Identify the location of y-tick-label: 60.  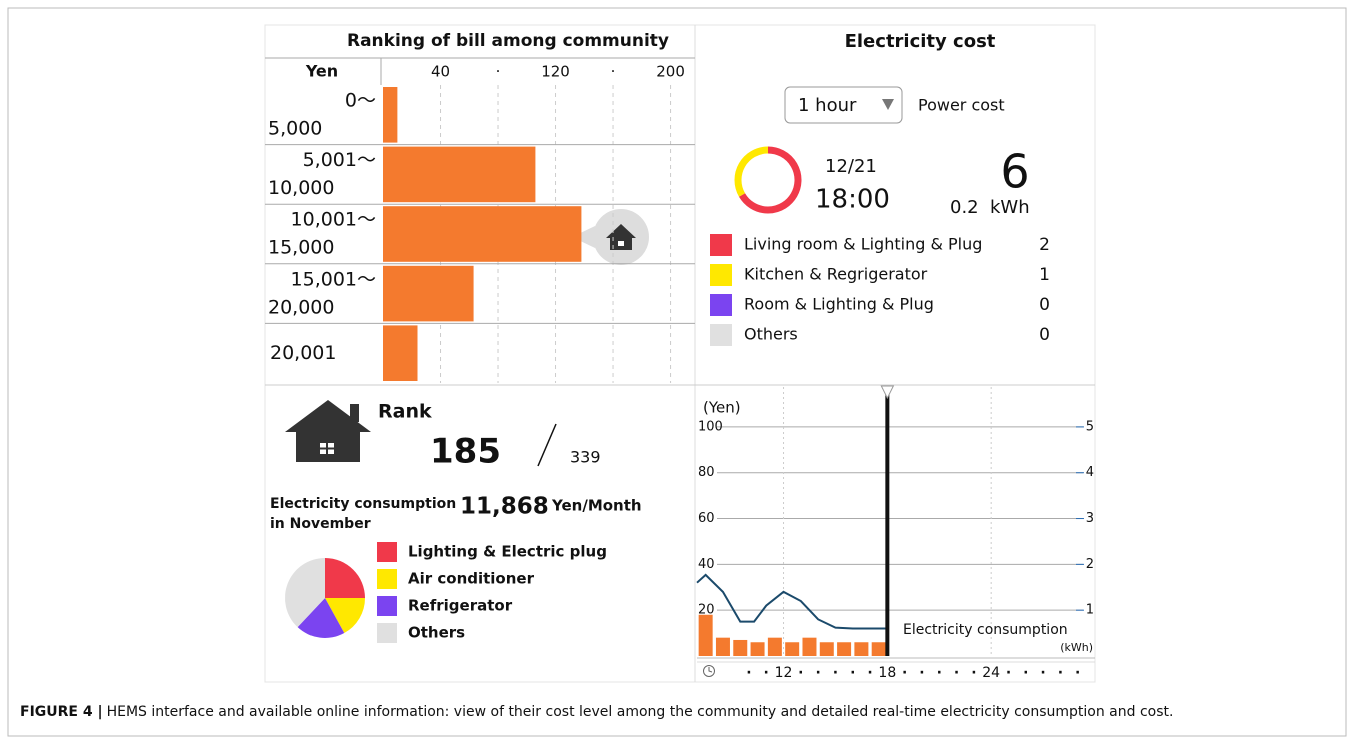
(706, 518).